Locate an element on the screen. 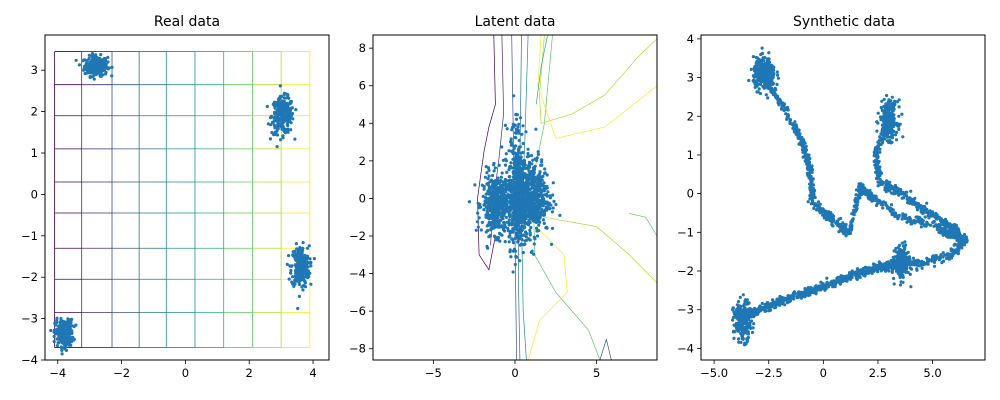  latent-data-title: Latent data is located at coordinates (515, 22).